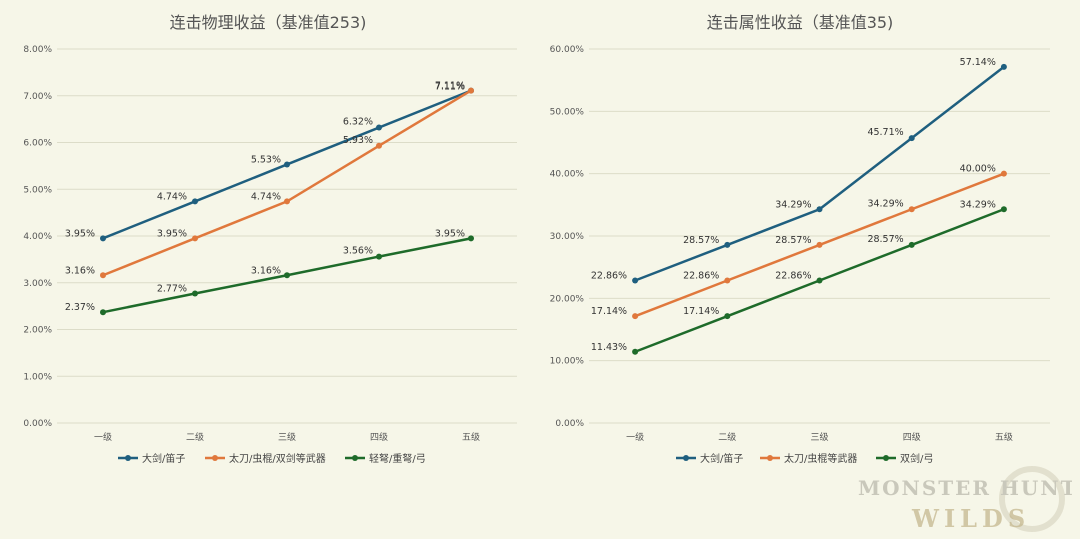  Describe the element at coordinates (172, 289) in the screenshot. I see `data-label: 2.77%` at that location.